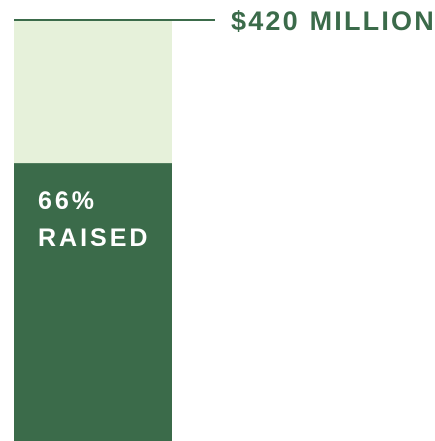  Describe the element at coordinates (333, 21) in the screenshot. I see `goal-amount-label: $420 MILLION` at that location.